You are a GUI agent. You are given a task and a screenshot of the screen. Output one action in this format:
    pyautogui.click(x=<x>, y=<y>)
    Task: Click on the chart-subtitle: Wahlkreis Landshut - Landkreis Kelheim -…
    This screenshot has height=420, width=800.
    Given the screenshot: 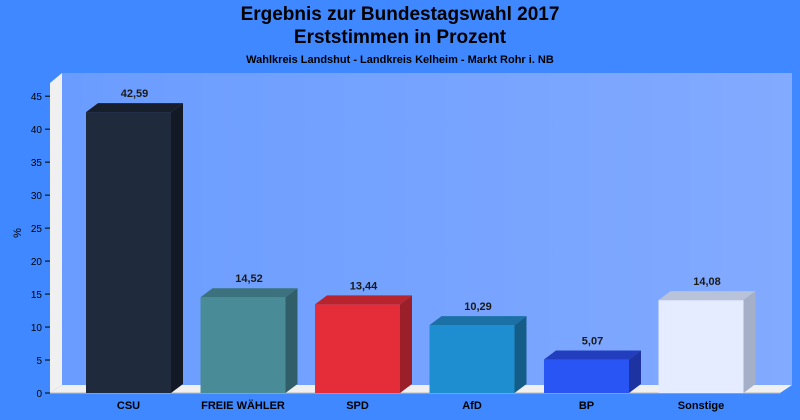 What is the action you would take?
    pyautogui.click(x=400, y=60)
    